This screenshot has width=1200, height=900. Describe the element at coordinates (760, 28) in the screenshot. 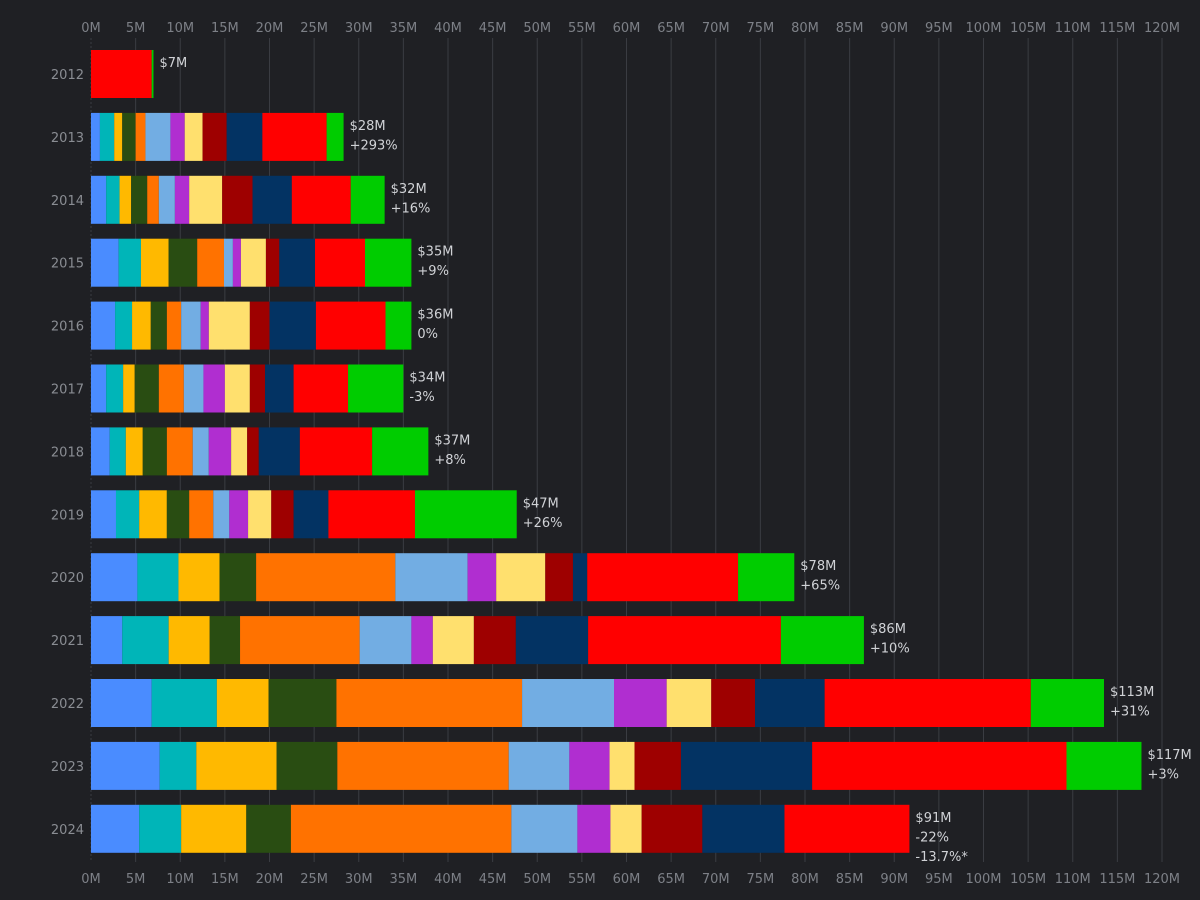

I see `x-tick-label-top: 75M` at that location.